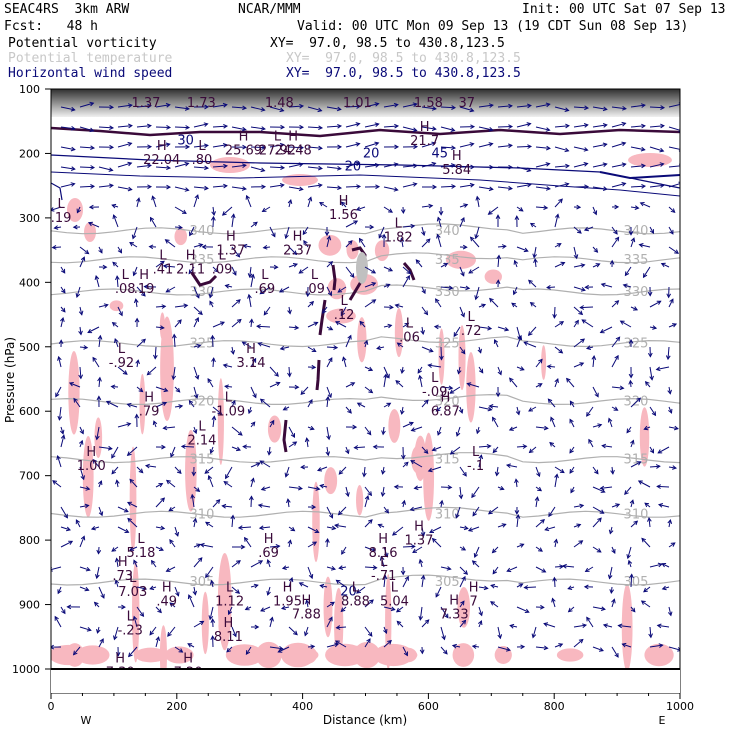 This screenshot has height=740, width=740. I want to click on pv-extremum-value: .09, so click(314, 289).